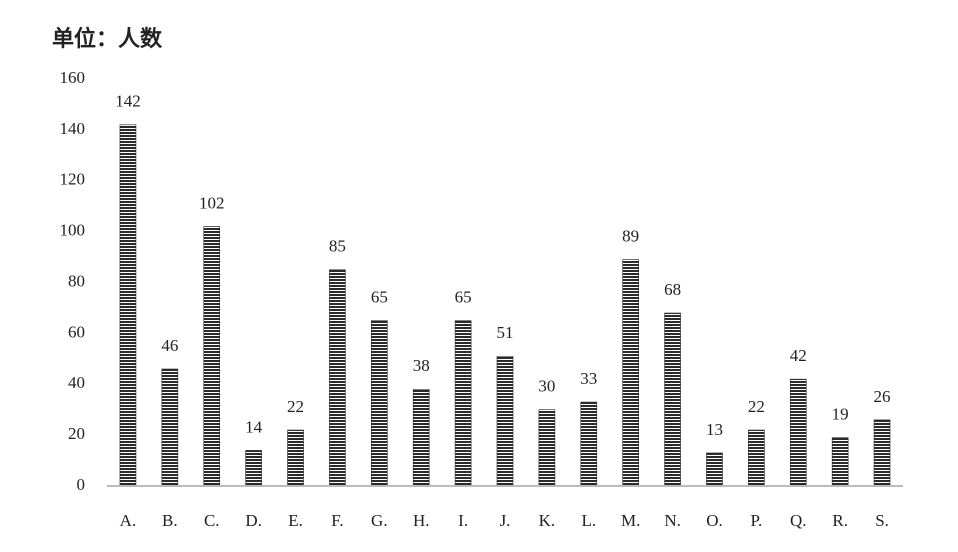 This screenshot has height=552, width=958. I want to click on data-label: 68, so click(672, 289).